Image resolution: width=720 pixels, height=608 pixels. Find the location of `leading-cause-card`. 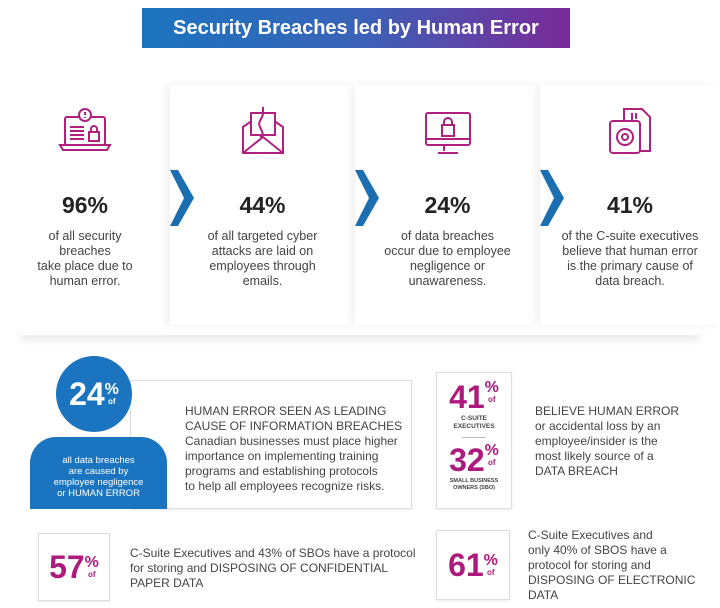

leading-cause-card is located at coordinates (271, 444).